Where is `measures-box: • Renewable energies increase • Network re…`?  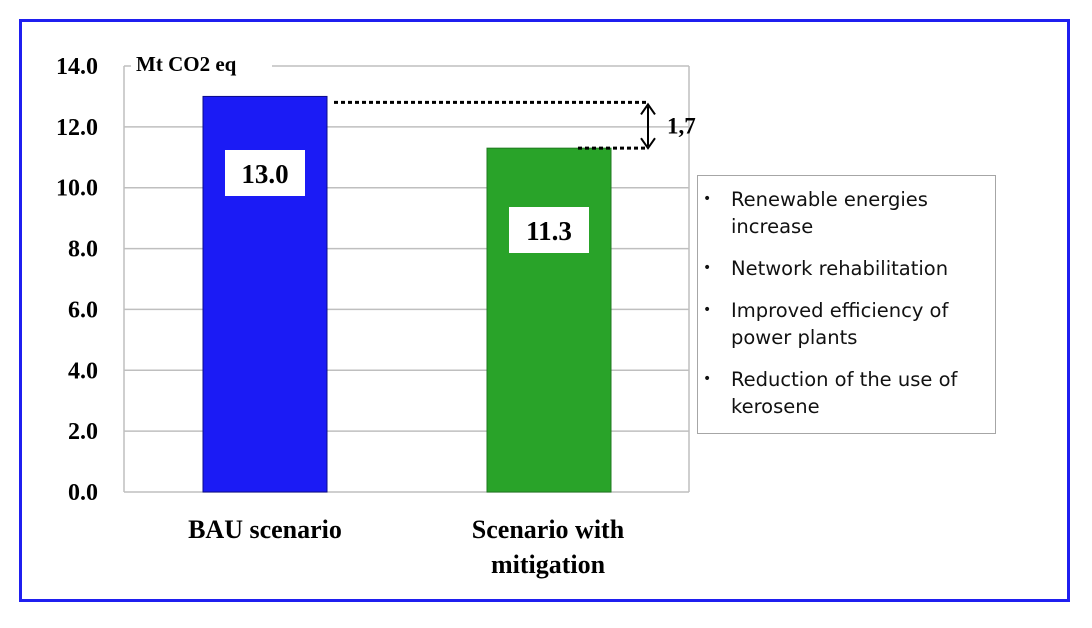
measures-box: • Renewable energies increase • Network re… is located at coordinates (846, 304).